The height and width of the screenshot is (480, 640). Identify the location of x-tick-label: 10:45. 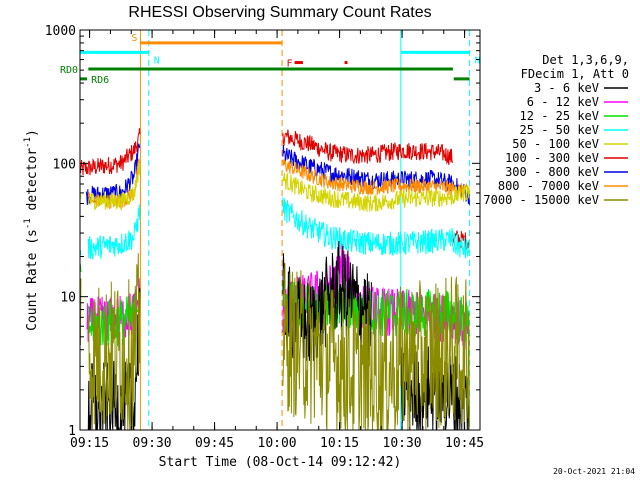
(464, 443).